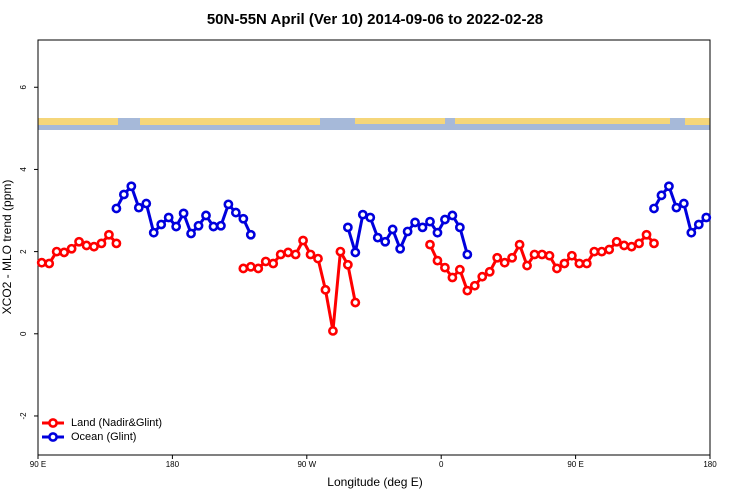 This screenshot has width=750, height=500. Describe the element at coordinates (23, 169) in the screenshot. I see `y-tick-label: 4` at that location.